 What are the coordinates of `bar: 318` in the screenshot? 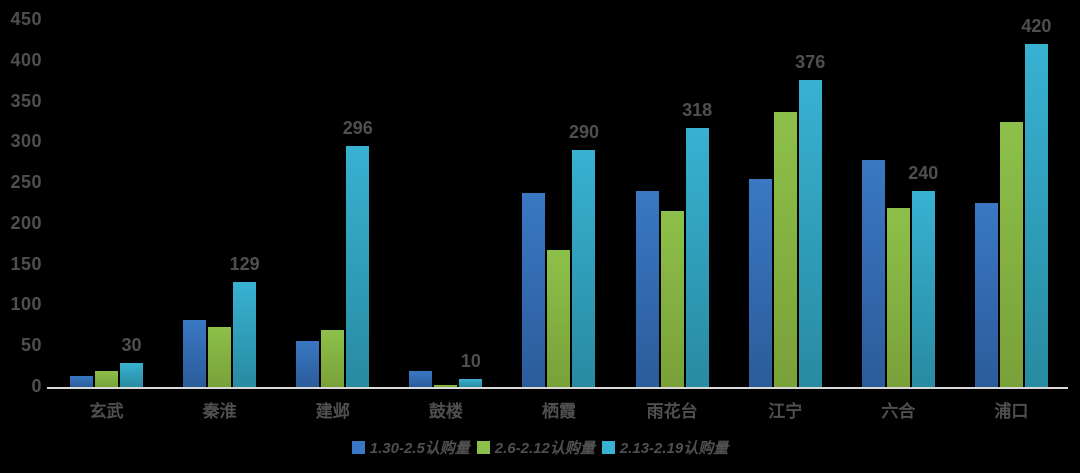 It's located at (697, 243).